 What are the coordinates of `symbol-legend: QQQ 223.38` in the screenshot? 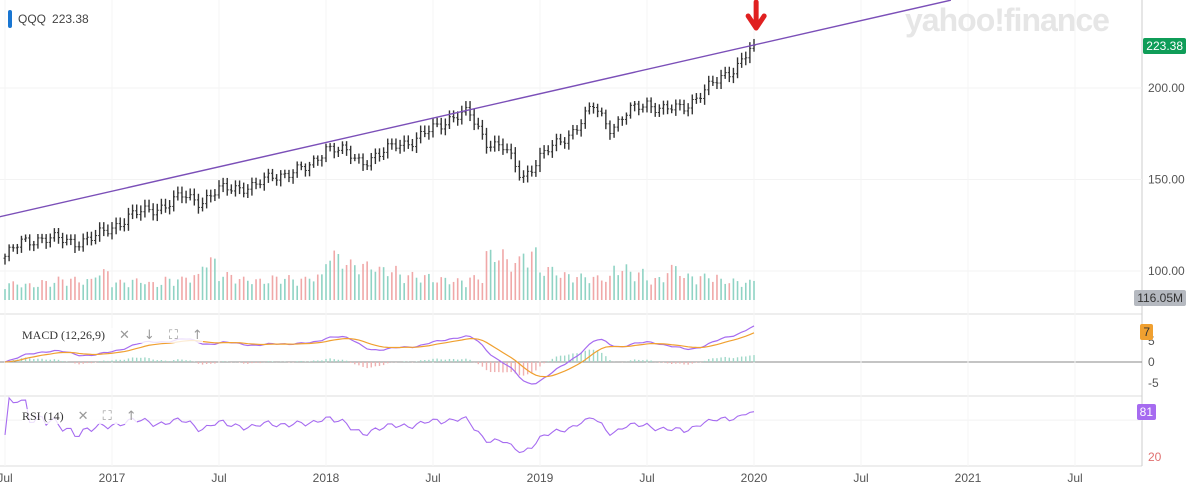 It's located at (48, 19).